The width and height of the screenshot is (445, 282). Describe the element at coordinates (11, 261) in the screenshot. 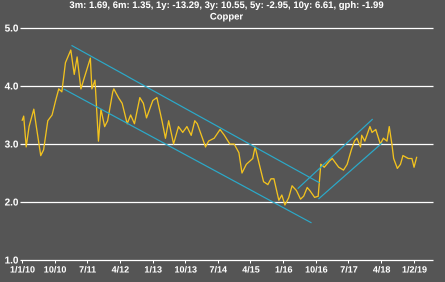

I see `y-tick-label: 1.0` at that location.